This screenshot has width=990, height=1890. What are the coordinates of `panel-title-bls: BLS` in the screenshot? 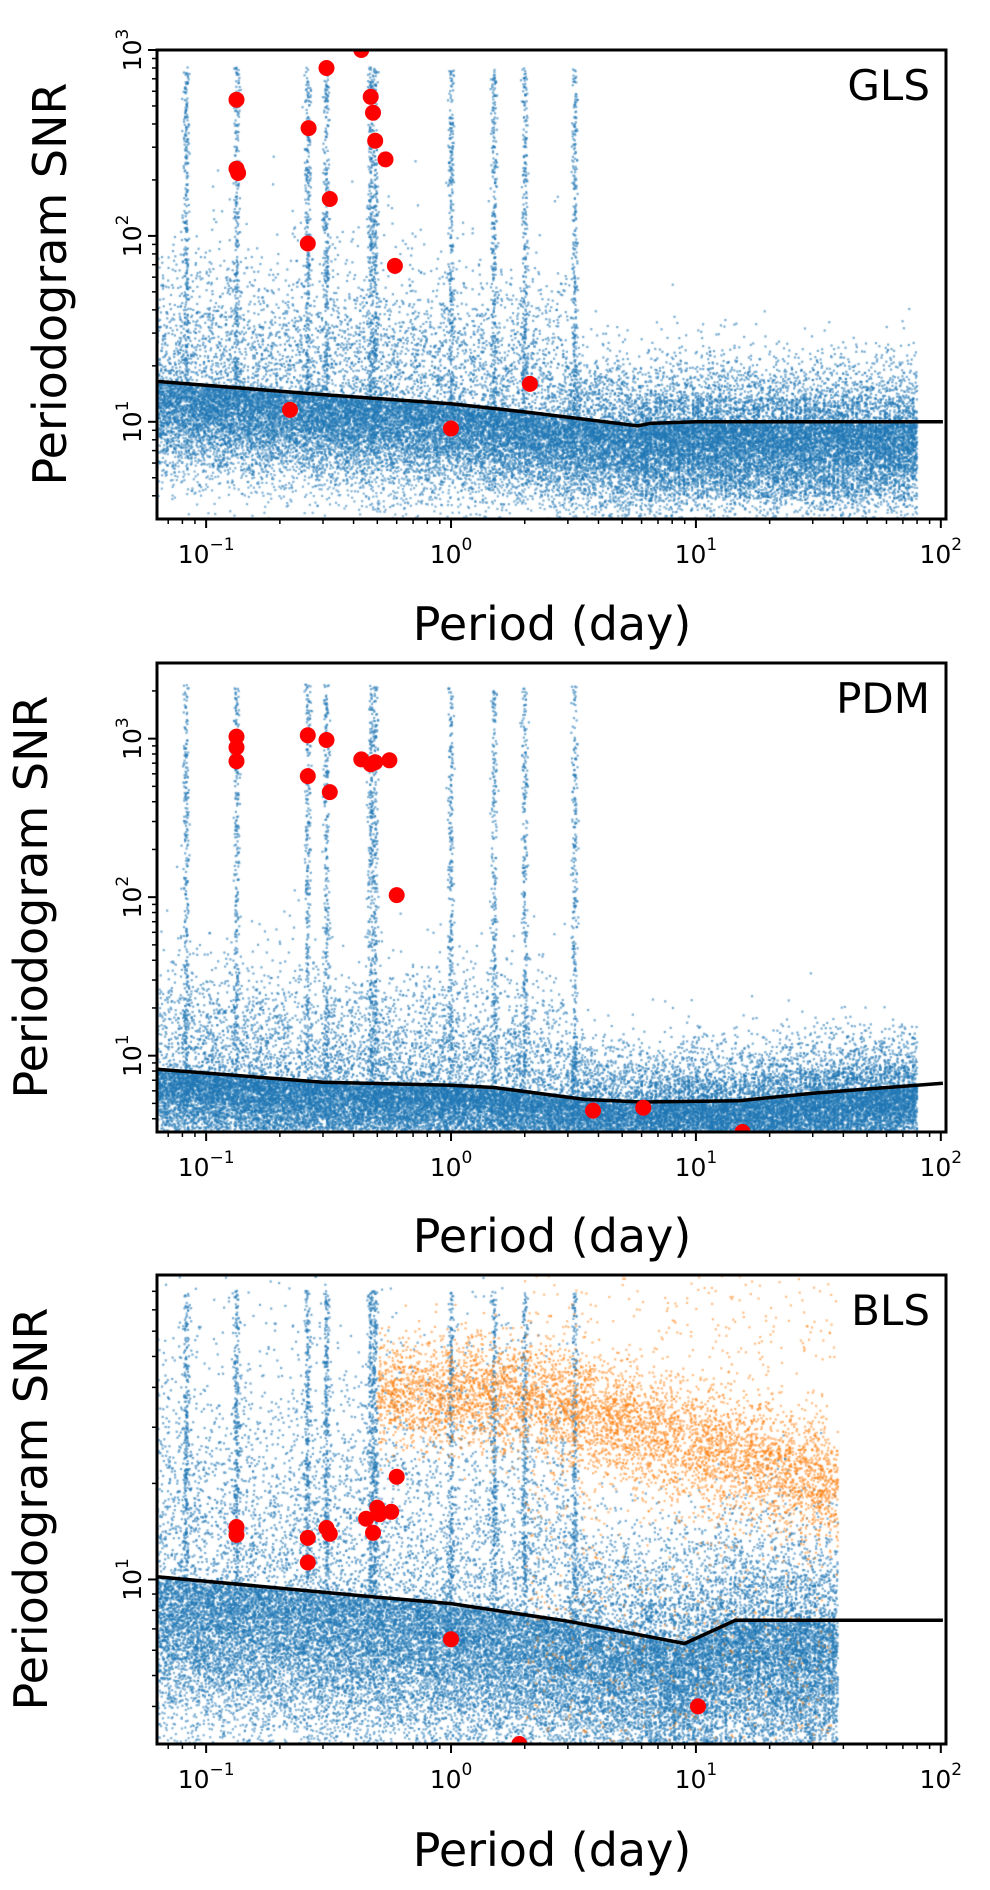 It's located at (890, 1310).